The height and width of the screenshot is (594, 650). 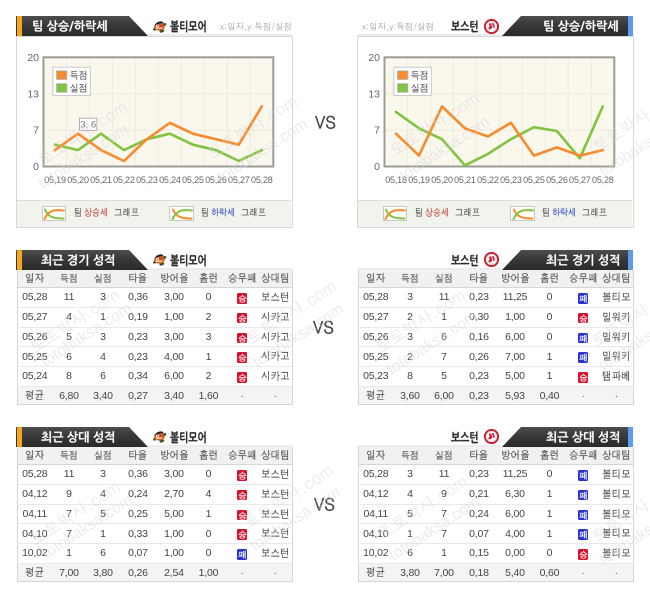 What do you see at coordinates (396, 180) in the screenshot?
I see `svg-text: 05,18` at bounding box center [396, 180].